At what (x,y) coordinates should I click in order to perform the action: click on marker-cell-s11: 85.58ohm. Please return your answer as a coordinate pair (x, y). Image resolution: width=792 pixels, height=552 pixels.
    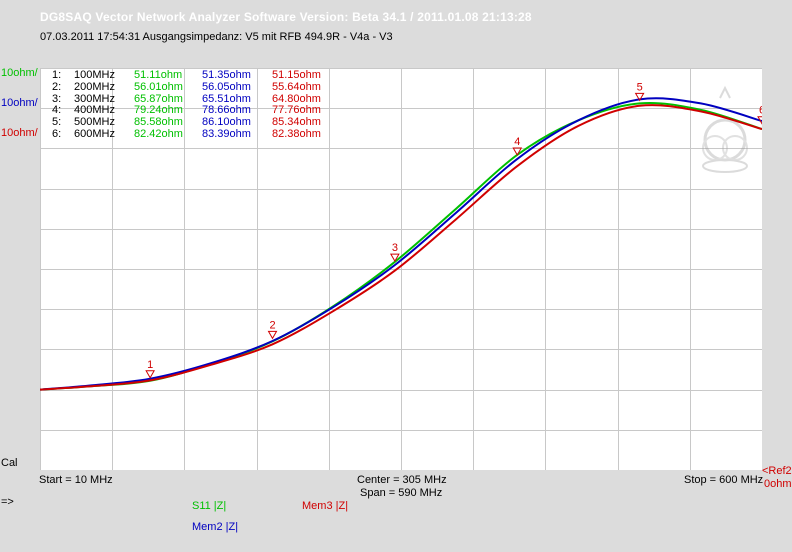
    Looking at the image, I should click on (158, 122).